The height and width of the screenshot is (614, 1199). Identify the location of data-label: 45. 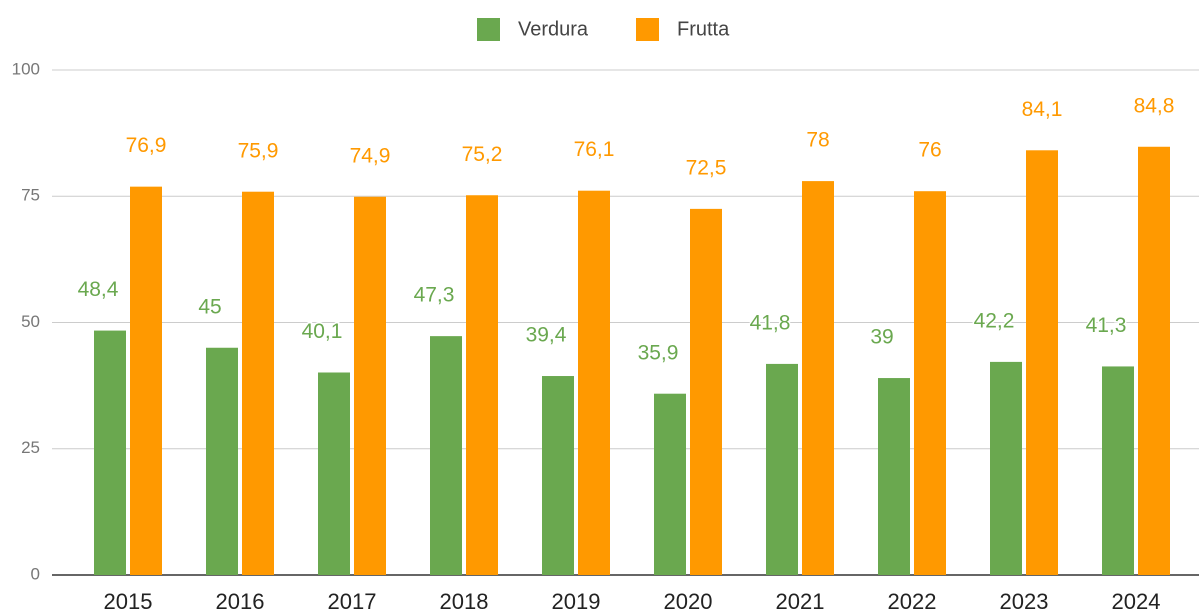
(209, 306).